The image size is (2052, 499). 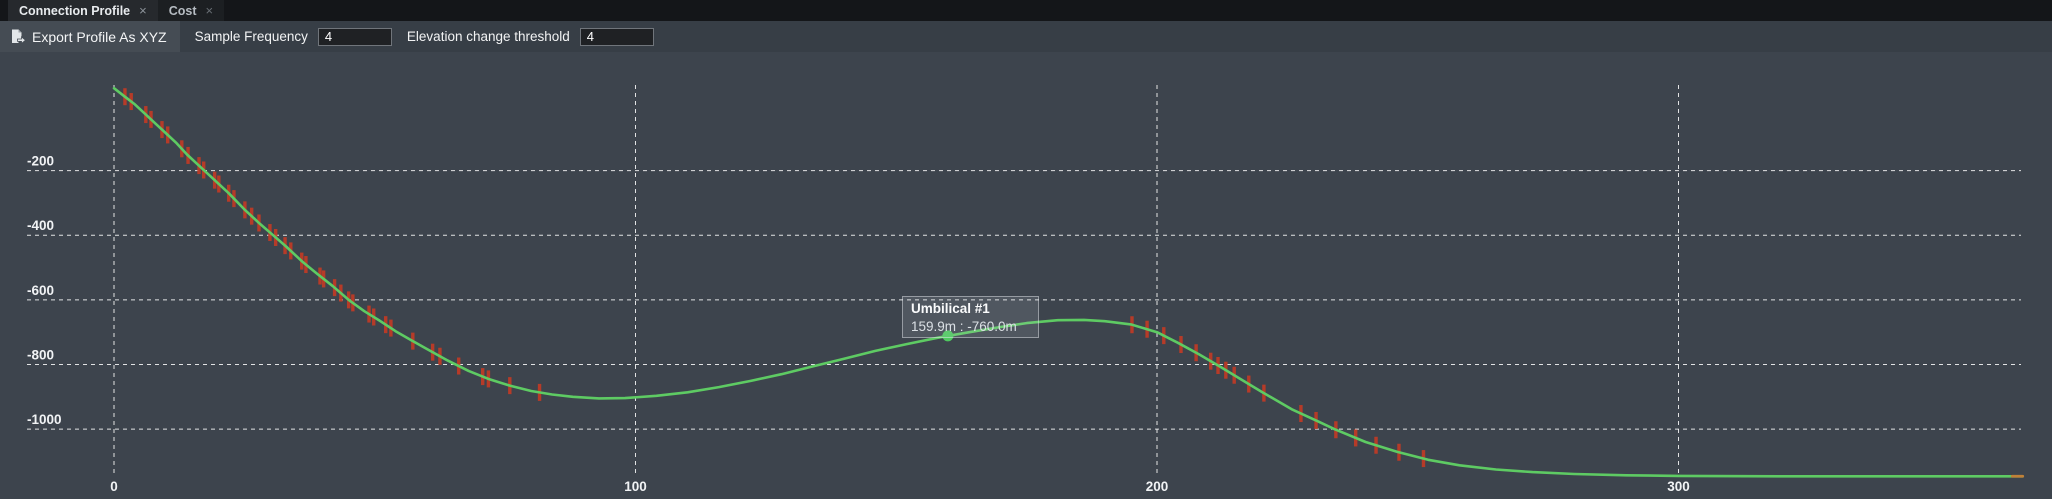 What do you see at coordinates (488, 36) in the screenshot?
I see `elevation-threshold-label: Elevation change threshold` at bounding box center [488, 36].